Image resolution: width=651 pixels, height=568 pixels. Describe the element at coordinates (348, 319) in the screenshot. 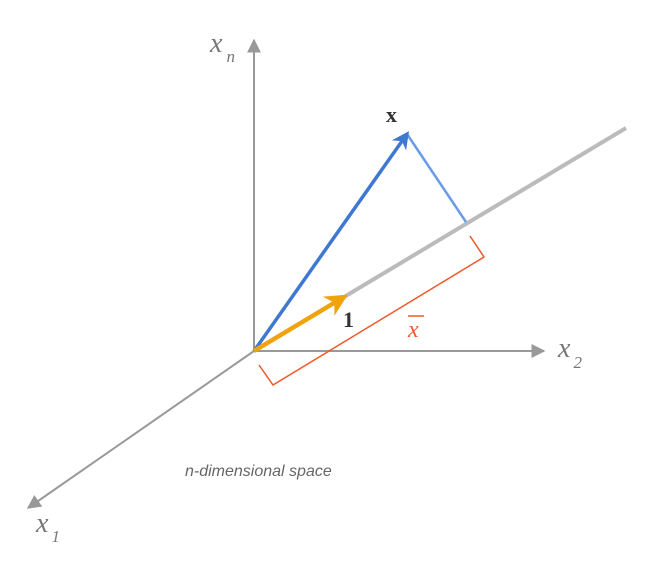

I see `vector-one-label: 1` at that location.